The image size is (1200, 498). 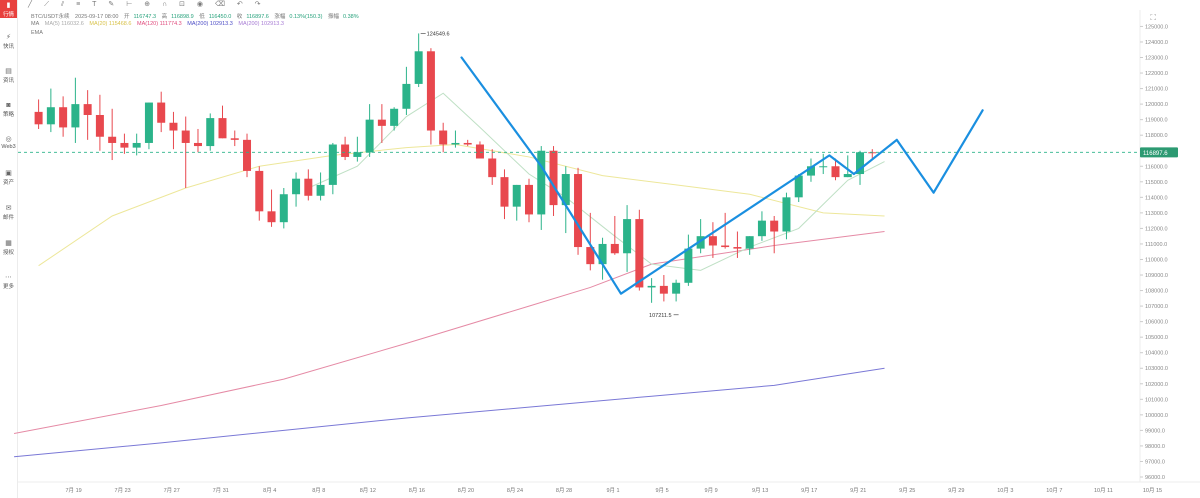 I want to click on x-tick-label: 8月 20, so click(x=466, y=490).